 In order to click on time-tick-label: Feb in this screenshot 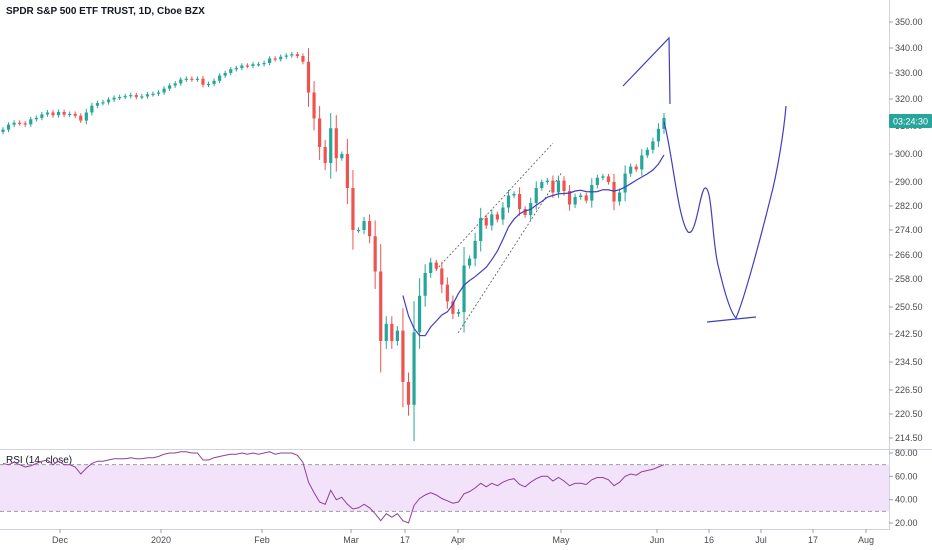, I will do `click(262, 540)`.